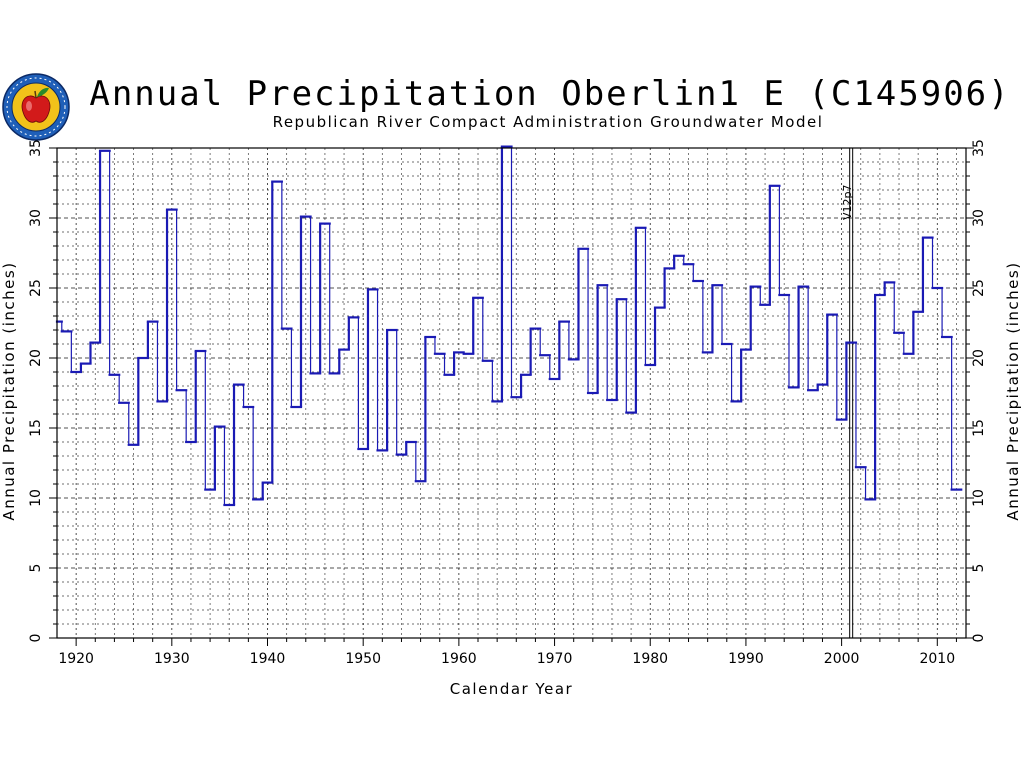 The height and width of the screenshot is (768, 1024). I want to click on y-tick-label-right: 10, so click(979, 498).